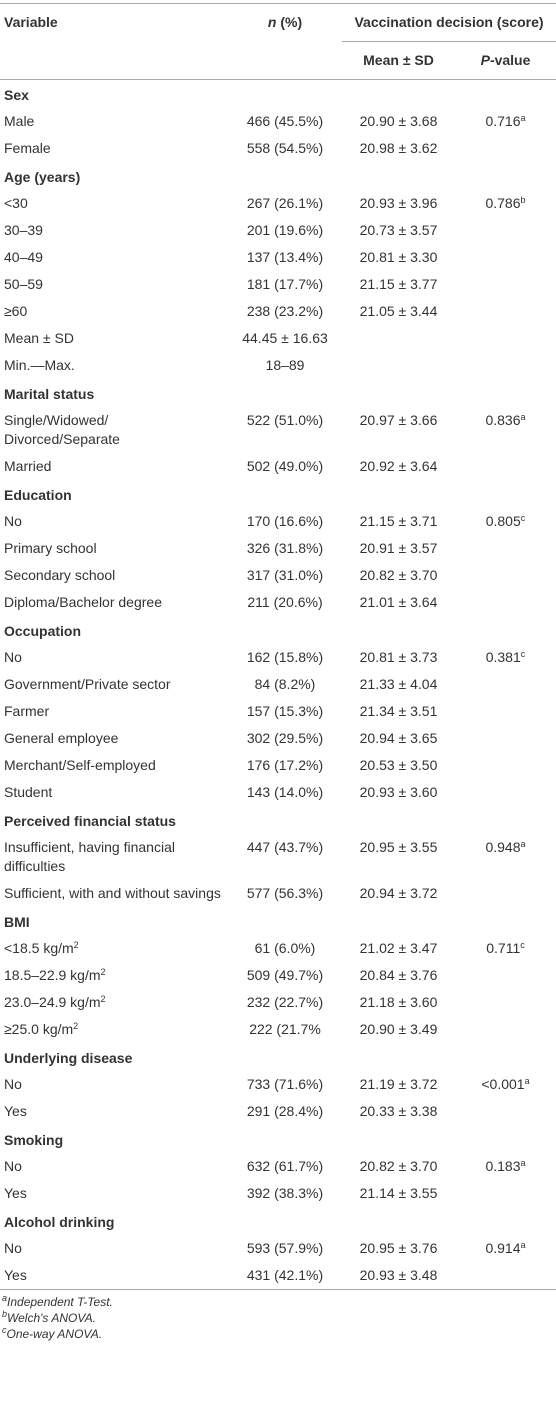 The height and width of the screenshot is (1413, 556). Describe the element at coordinates (114, 948) in the screenshot. I see `variable-cell: <18.5 kg/m2` at that location.